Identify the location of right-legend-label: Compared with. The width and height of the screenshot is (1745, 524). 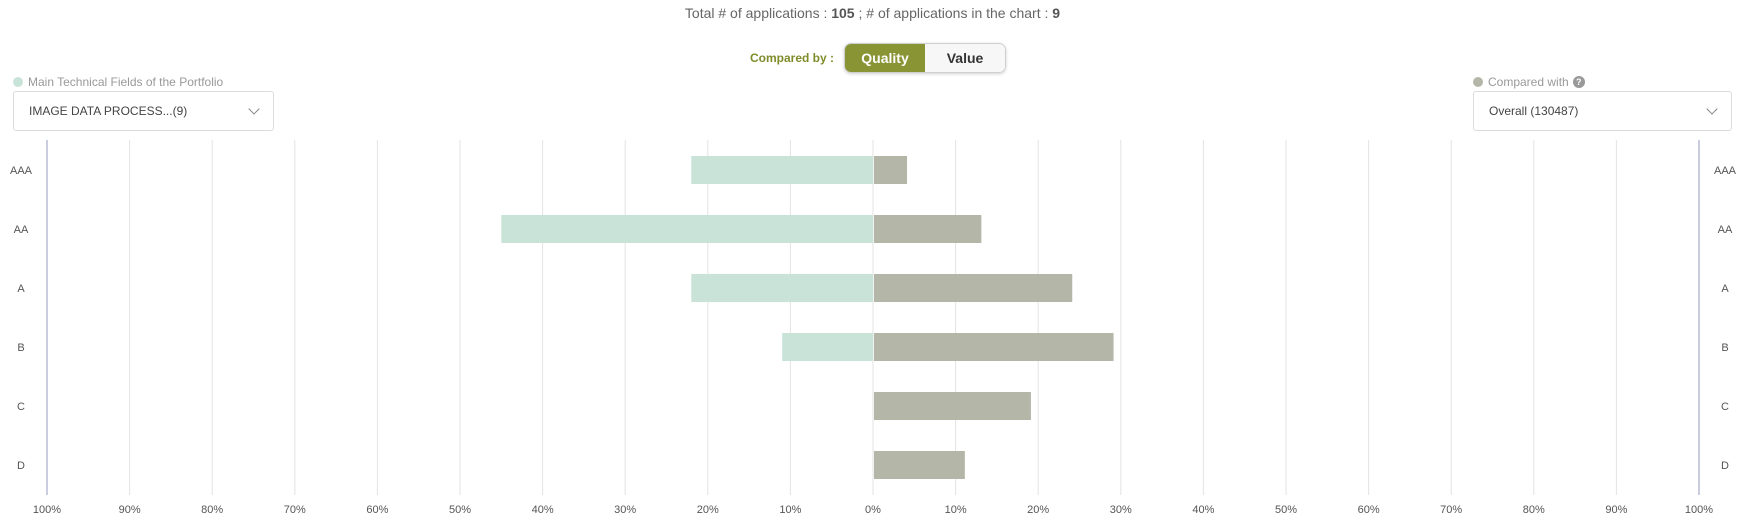
(1528, 82).